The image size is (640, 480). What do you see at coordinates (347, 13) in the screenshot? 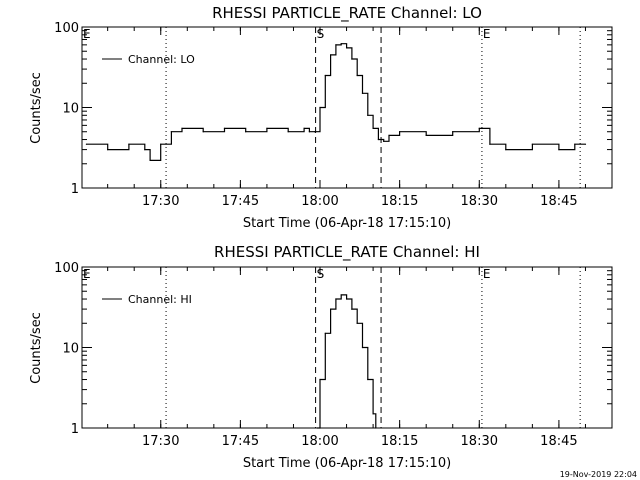
I see `panel-lo-title: RHESSI PARTICLE_RATE Channel: LO` at bounding box center [347, 13].